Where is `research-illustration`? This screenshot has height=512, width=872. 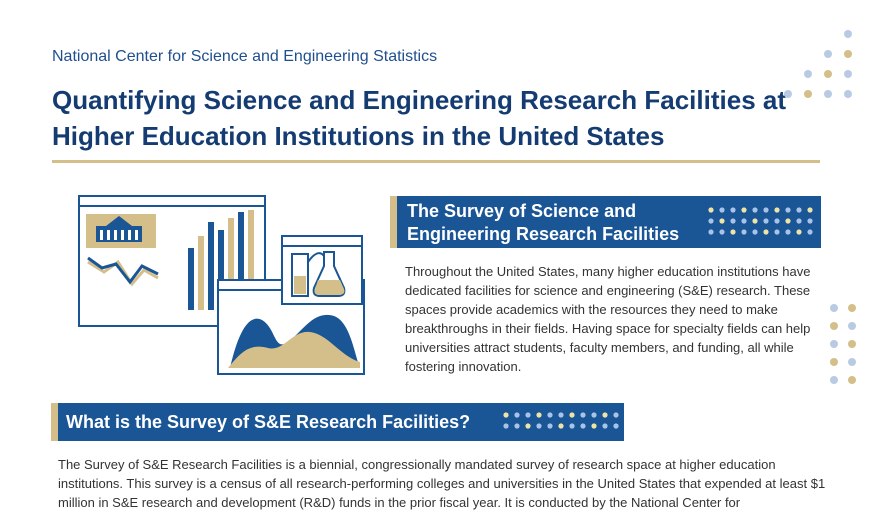 research-illustration is located at coordinates (221, 285).